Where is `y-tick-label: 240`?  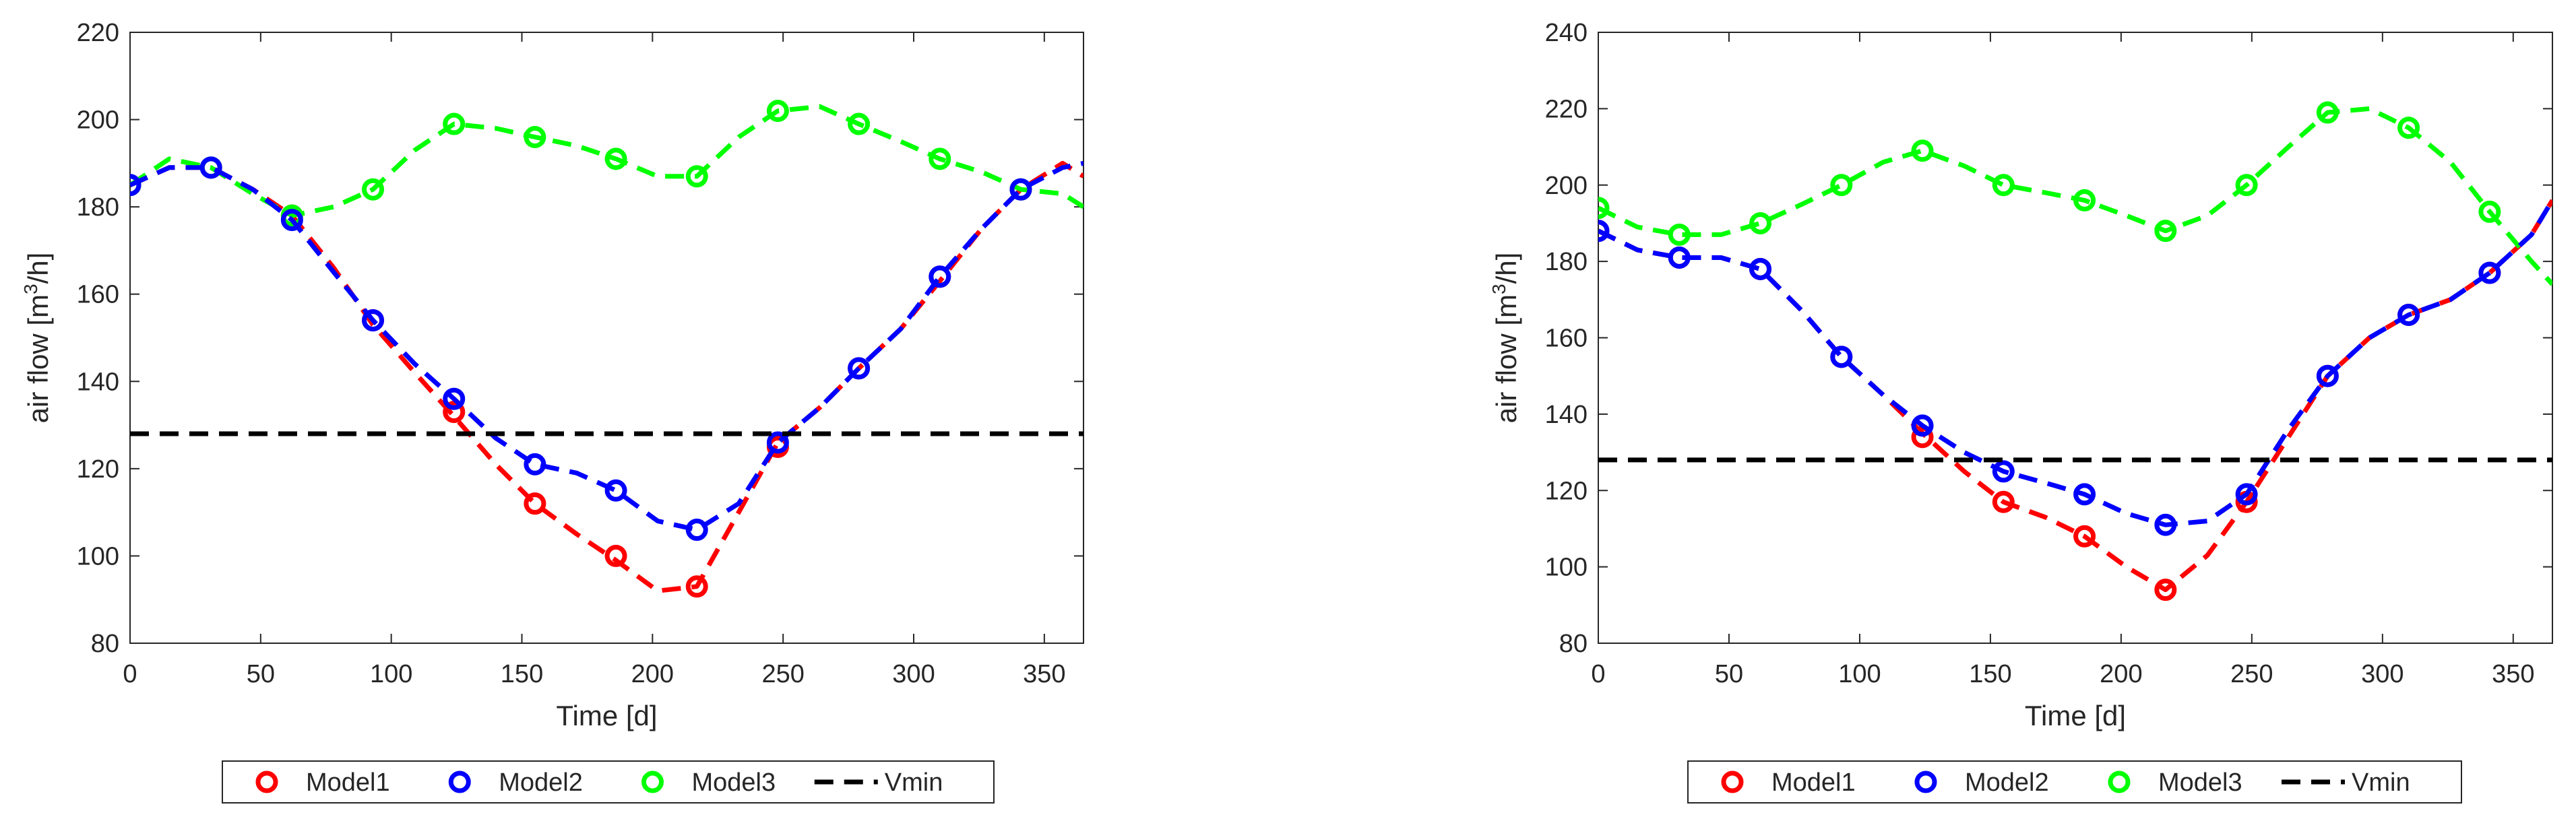 y-tick-label: 240 is located at coordinates (1566, 33).